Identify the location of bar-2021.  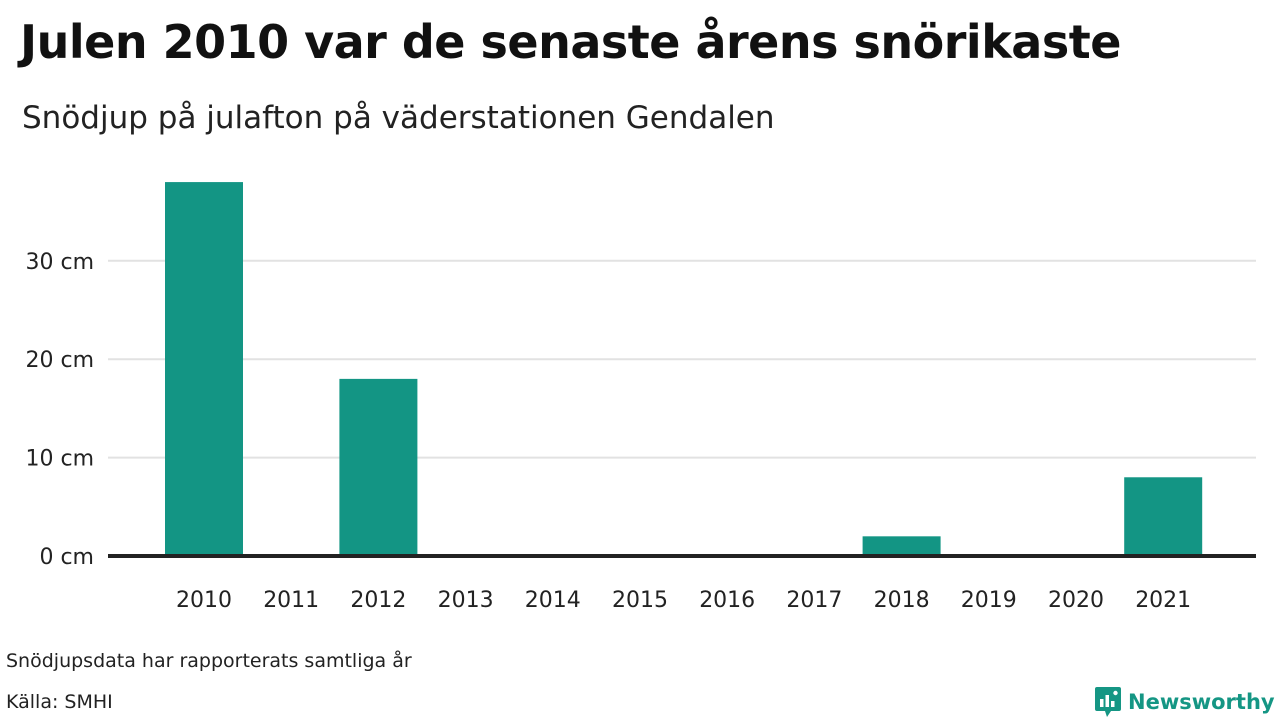
(1163, 516).